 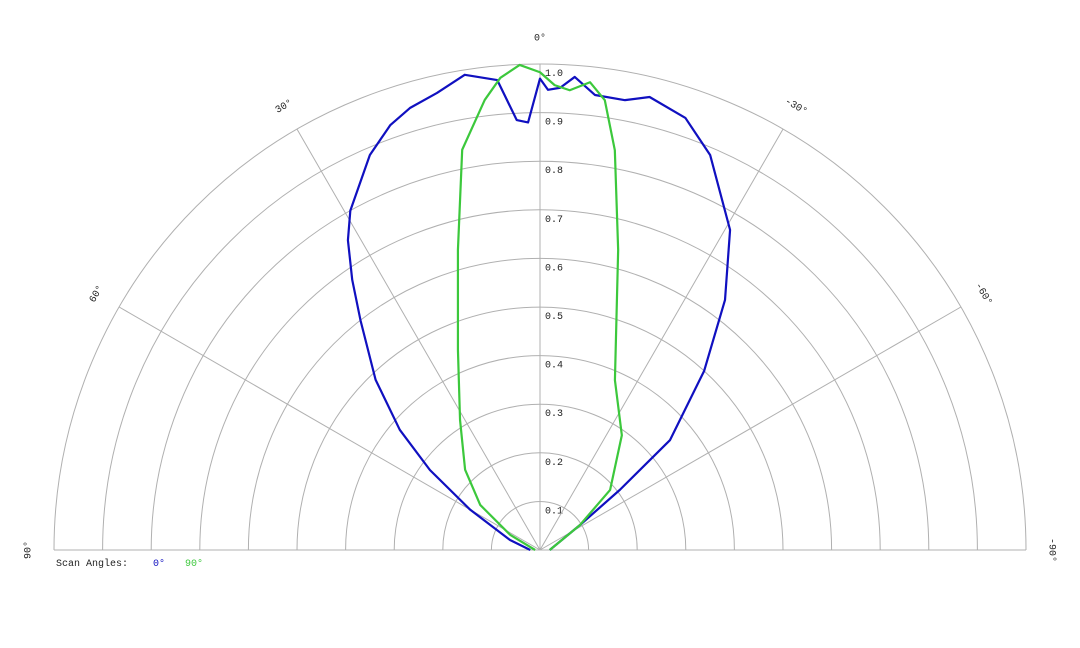 I want to click on theta-tick-label: 0°, so click(x=540, y=38).